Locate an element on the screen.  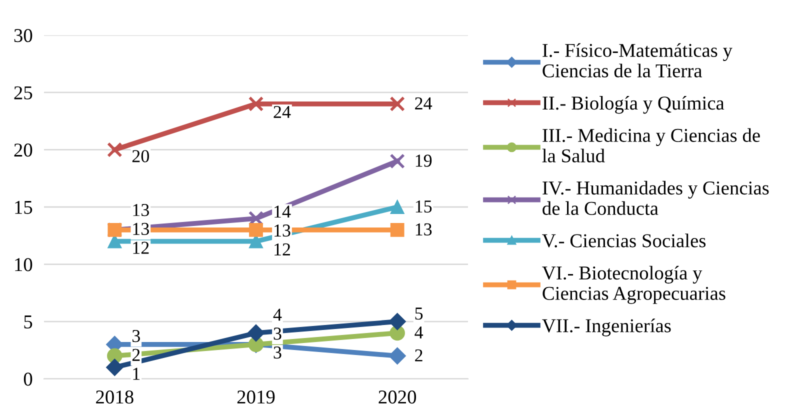
y-tick-label: 20 is located at coordinates (23, 150).